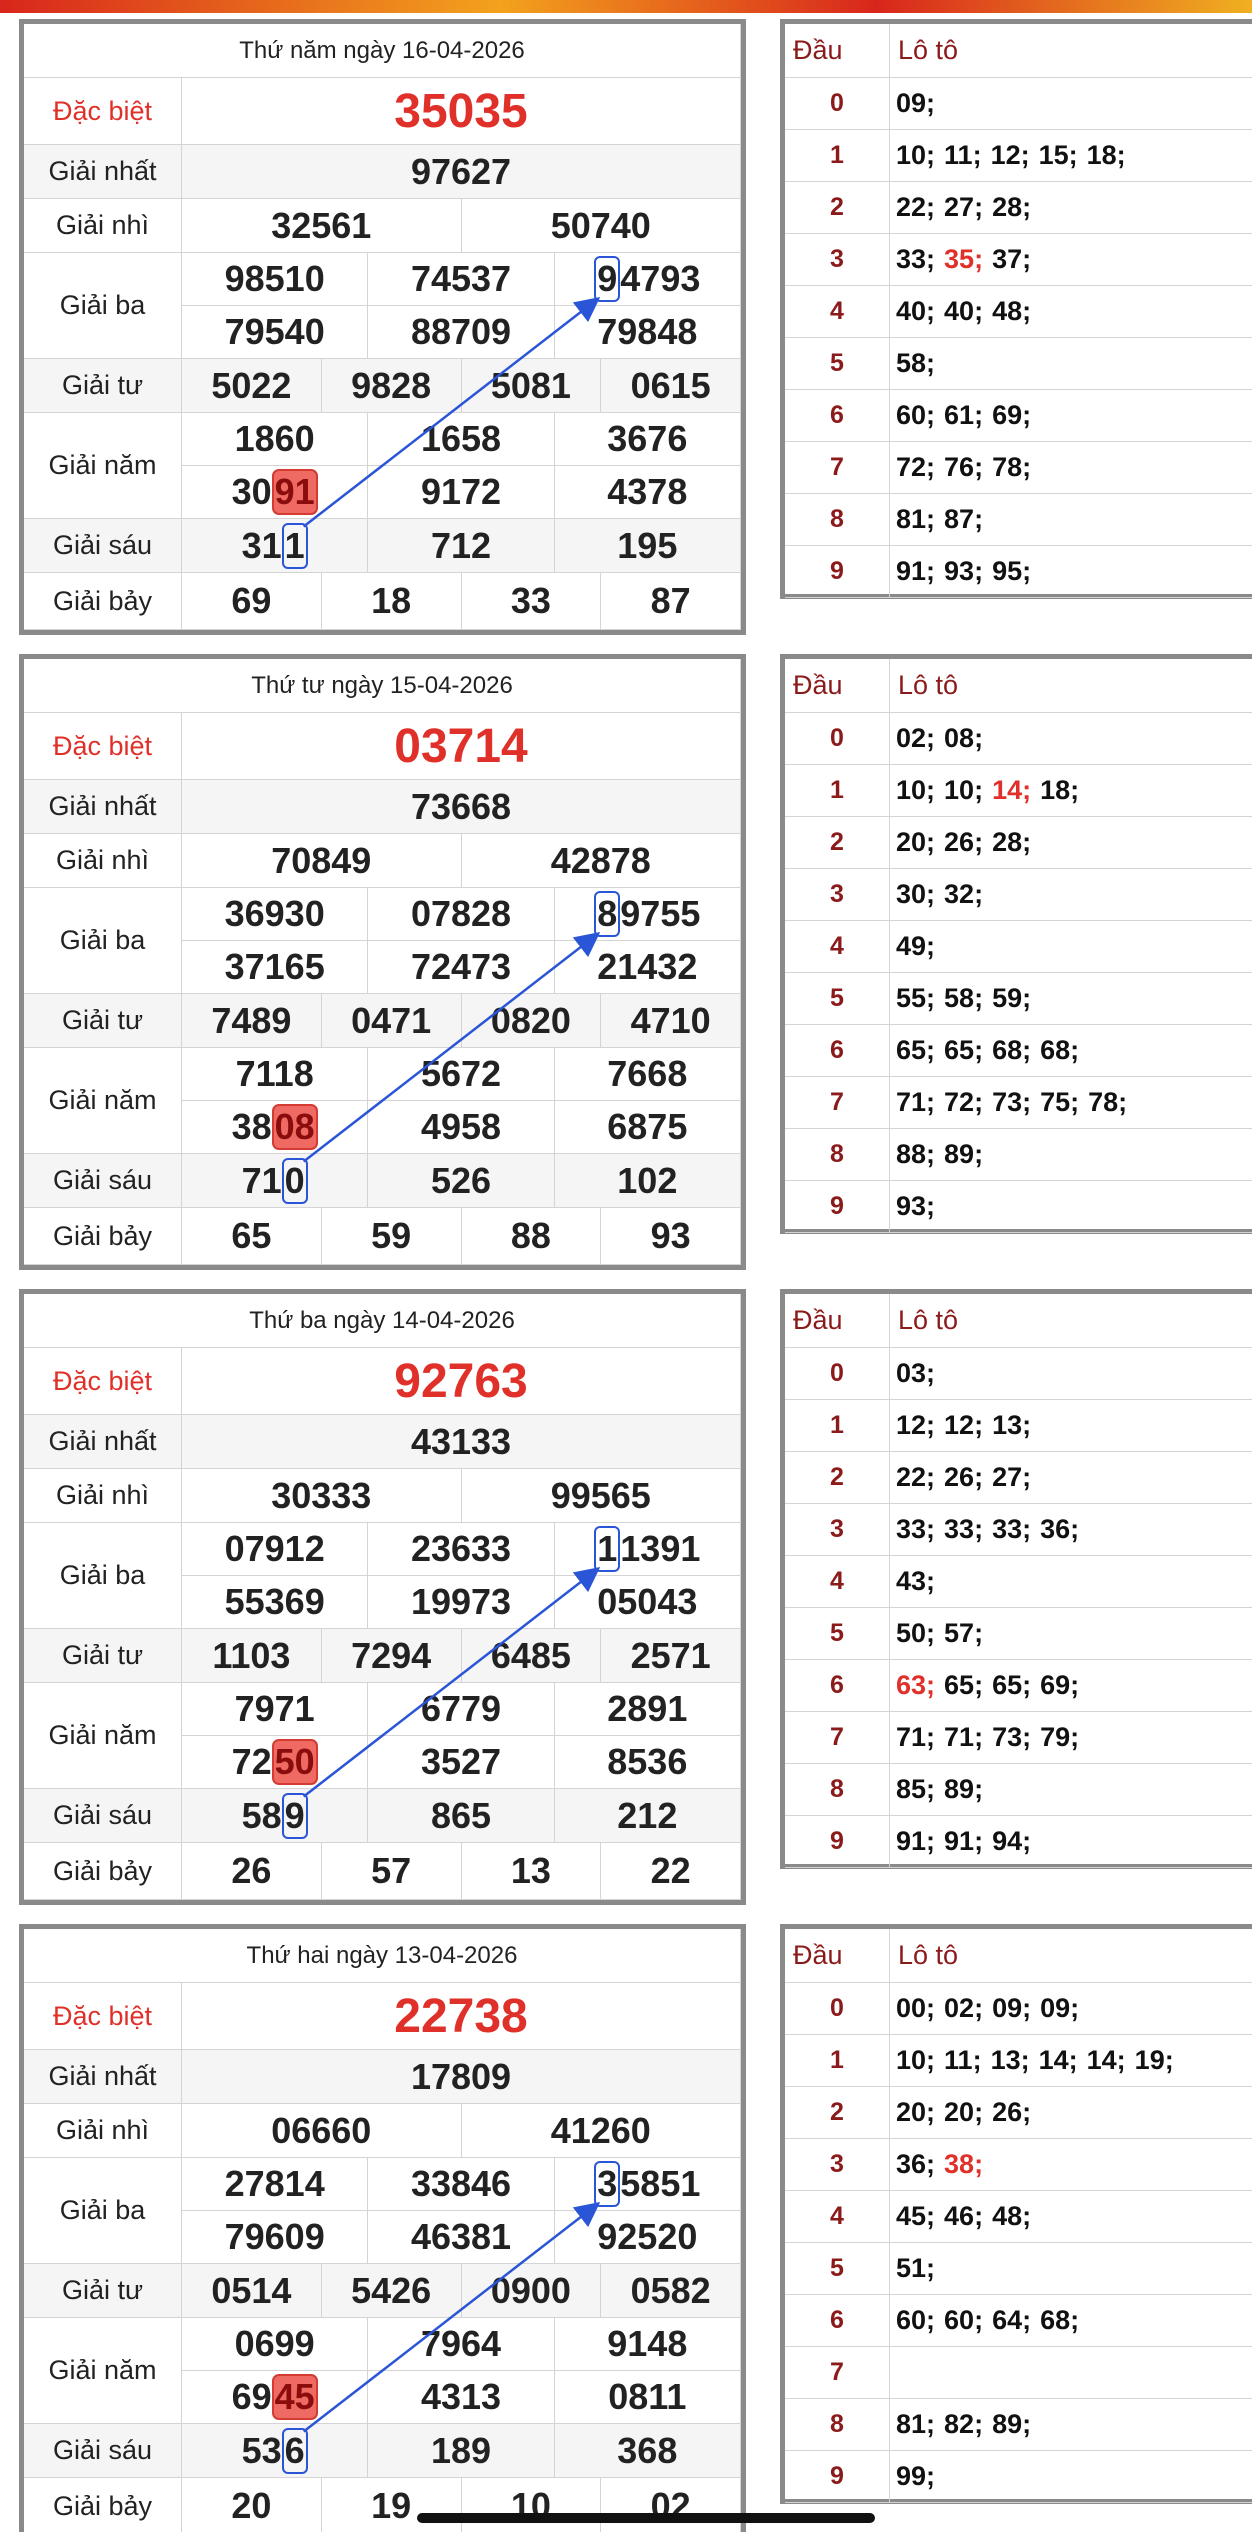  I want to click on prize-label: Giải nhì, so click(103, 1496).